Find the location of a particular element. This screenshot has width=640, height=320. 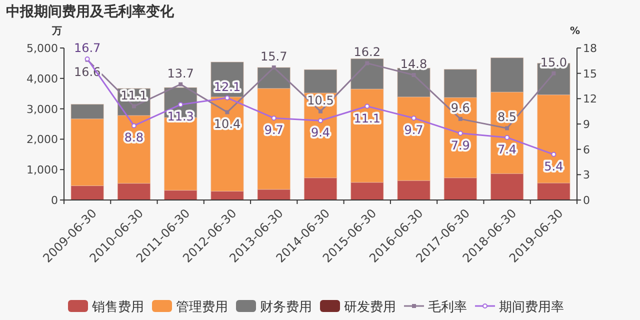

y2-tick-label: 12 is located at coordinates (590, 99).